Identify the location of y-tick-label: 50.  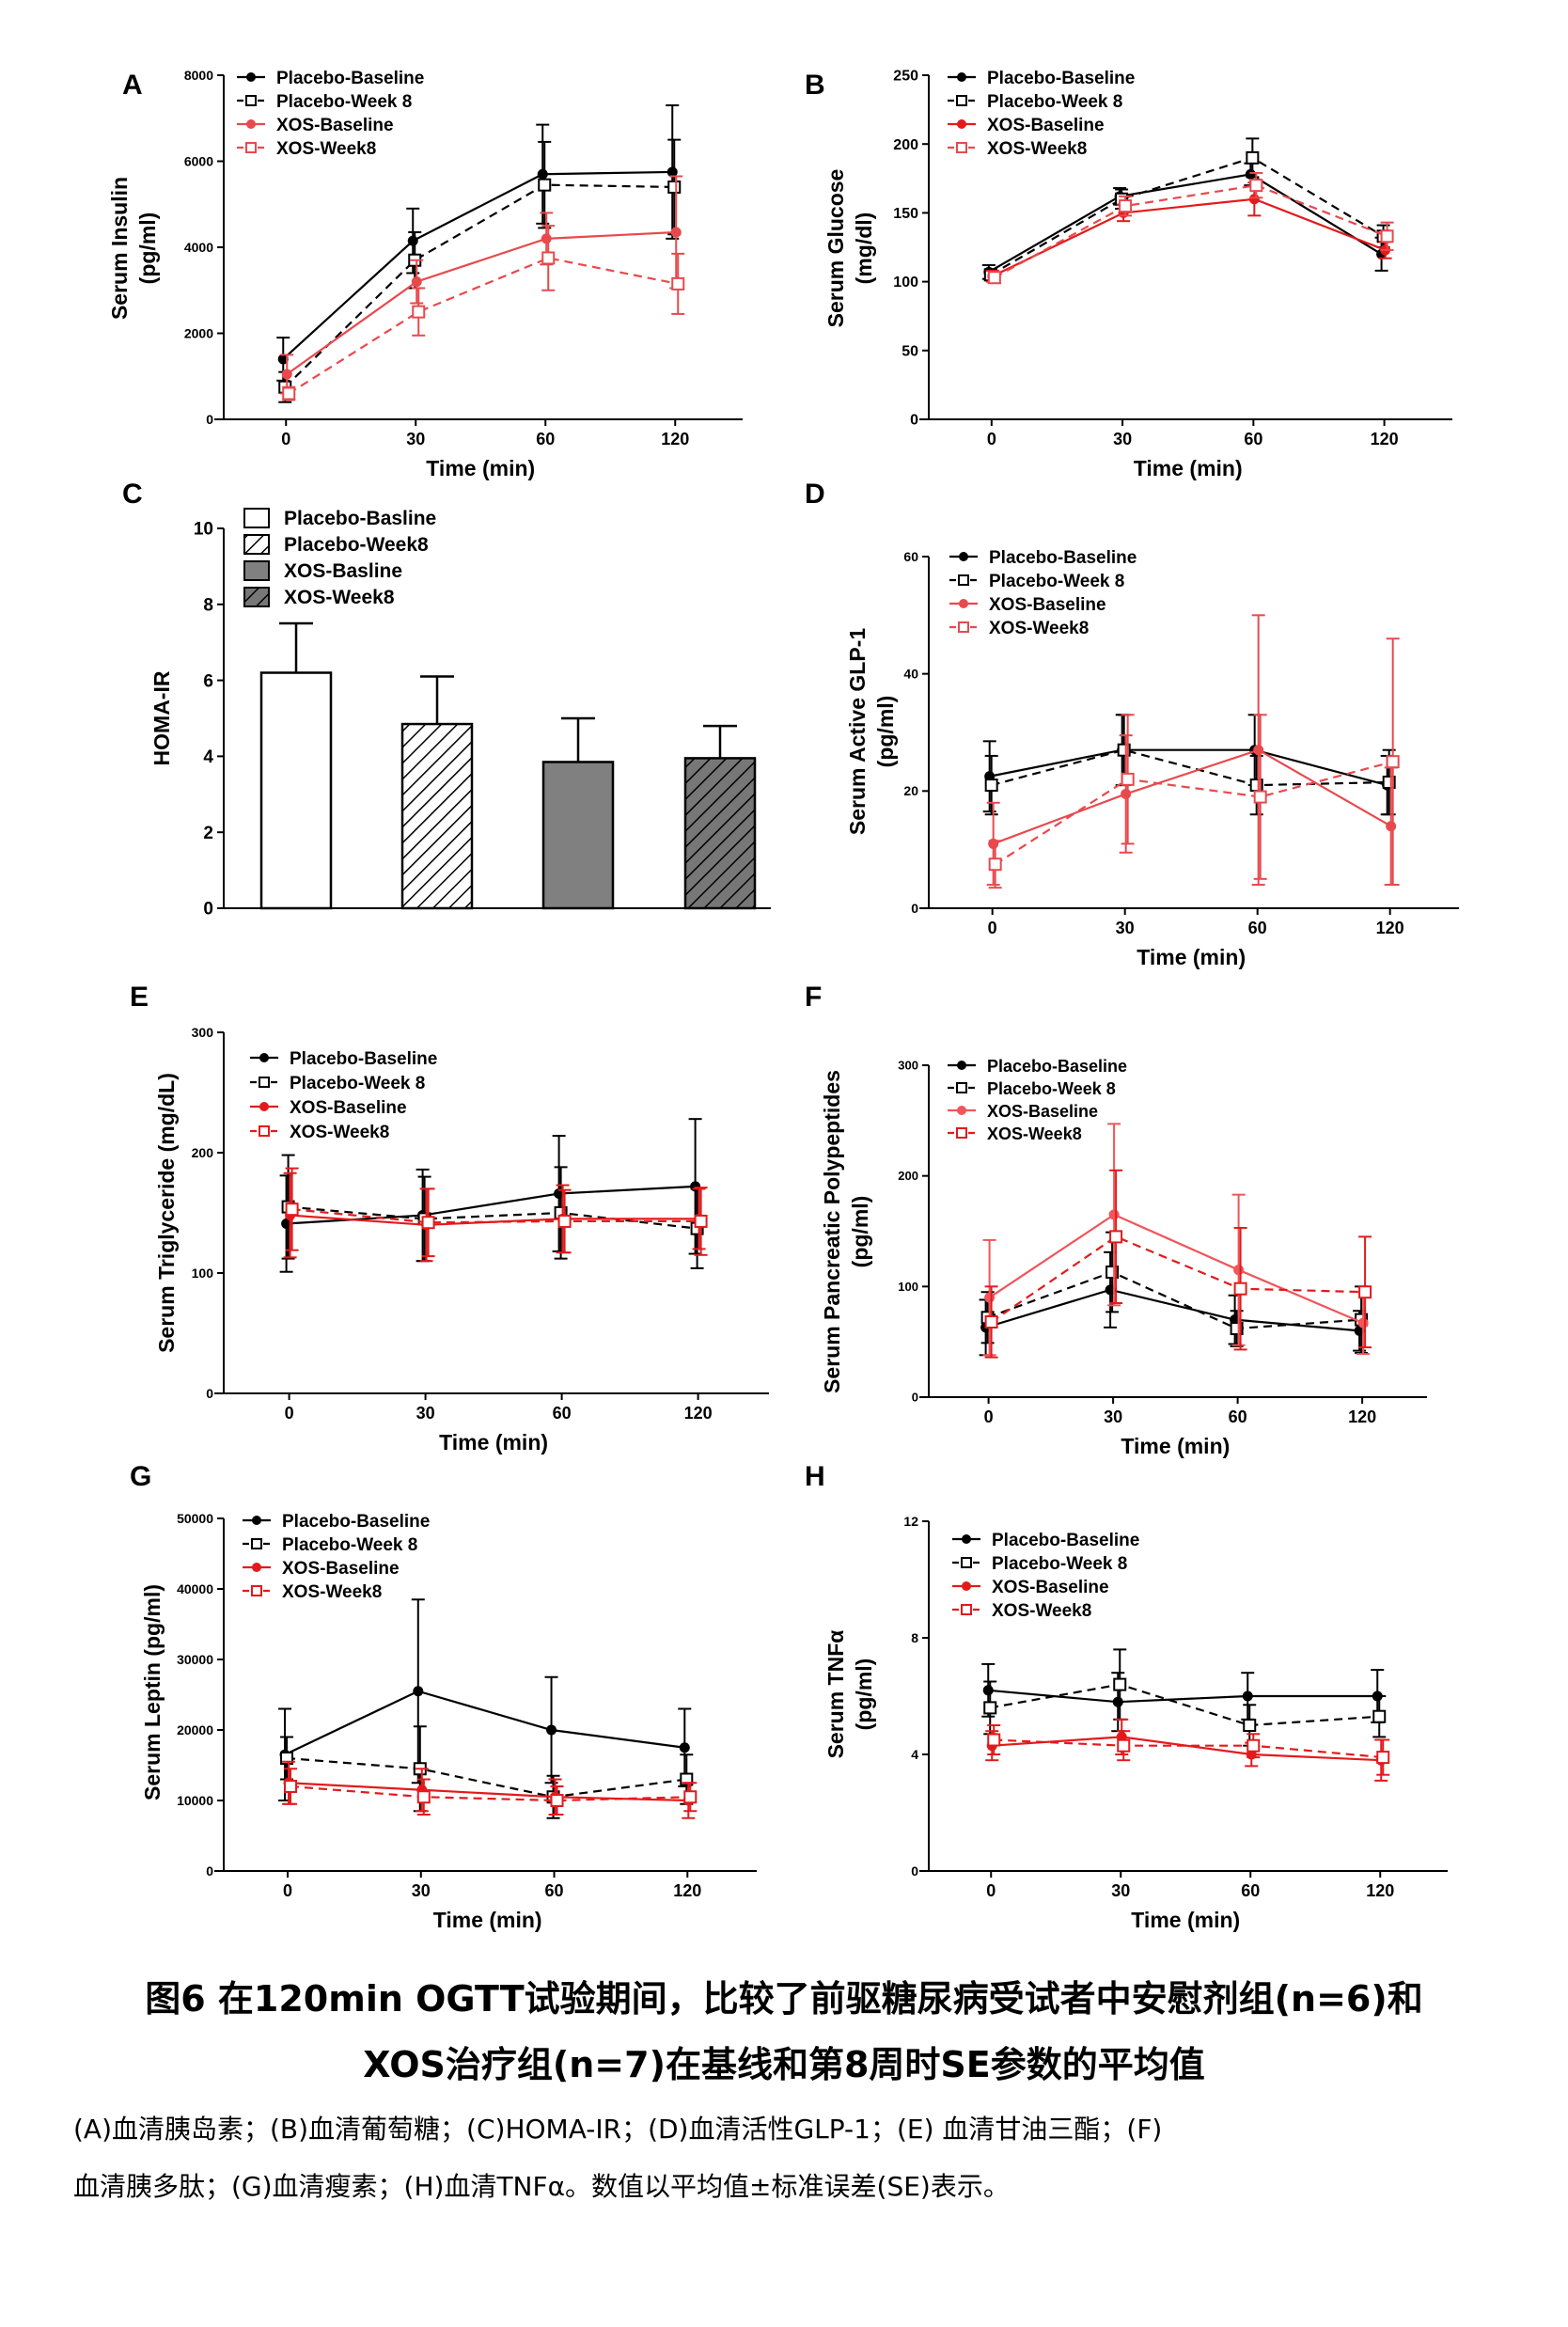
(910, 351).